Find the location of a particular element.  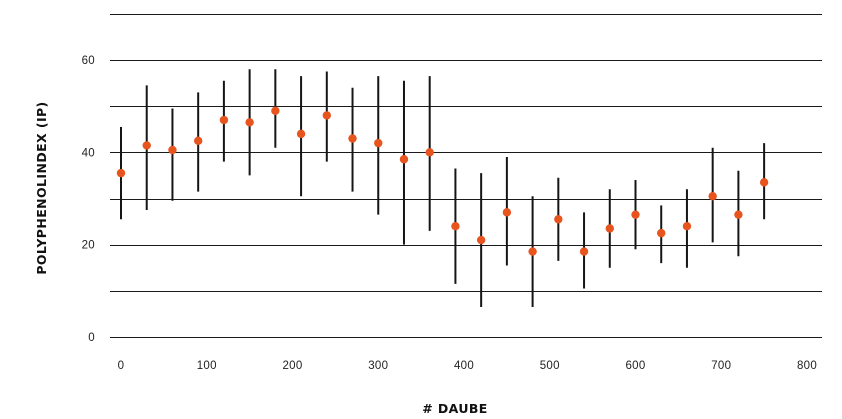

x-axis-ticks: 0 100 200 300 400 500 600 700 800 is located at coordinates (467, 366).